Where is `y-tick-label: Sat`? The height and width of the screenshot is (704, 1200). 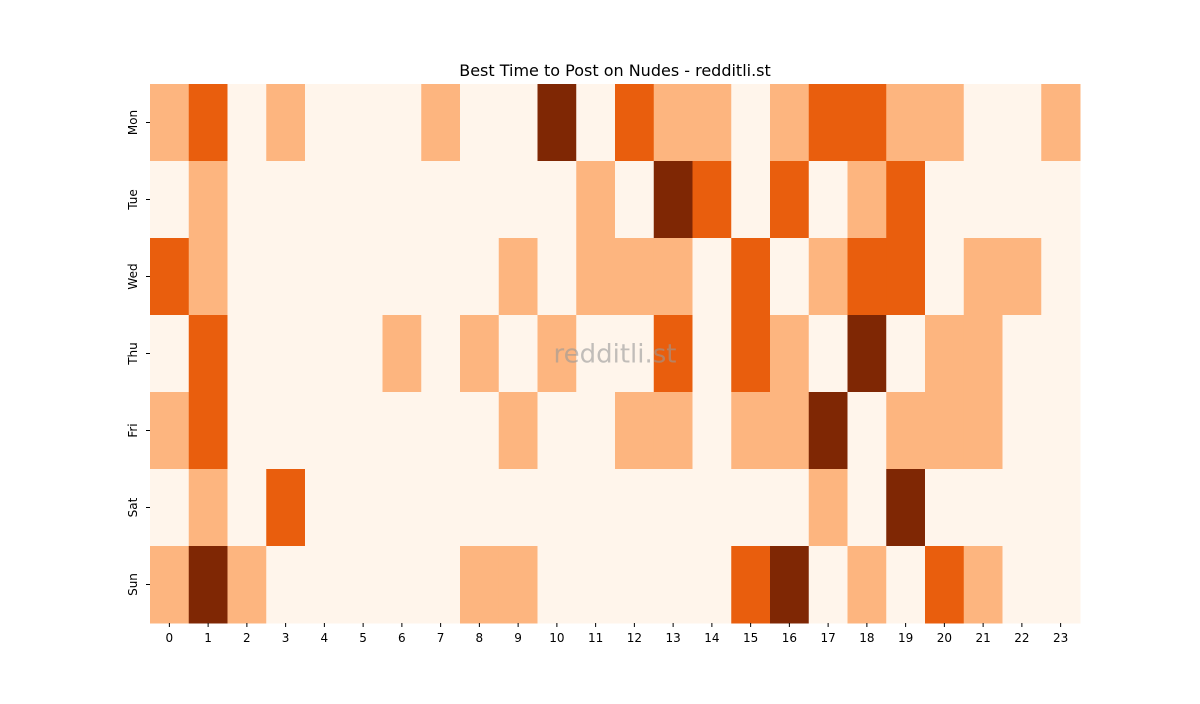
y-tick-label: Sat is located at coordinates (133, 507).